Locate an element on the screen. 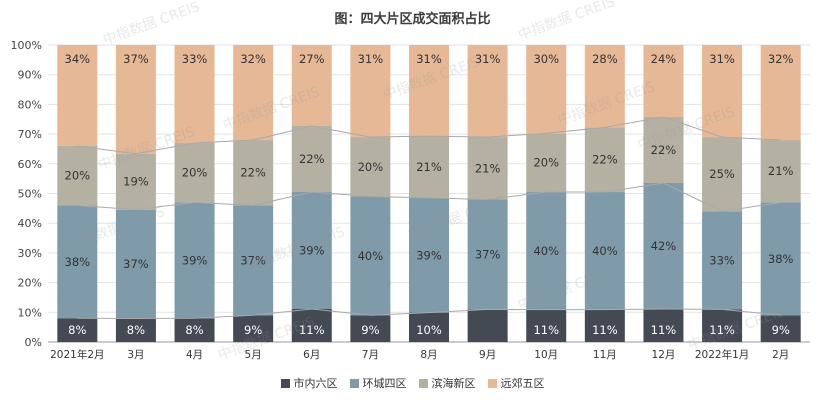  data-label: 28% is located at coordinates (605, 59).